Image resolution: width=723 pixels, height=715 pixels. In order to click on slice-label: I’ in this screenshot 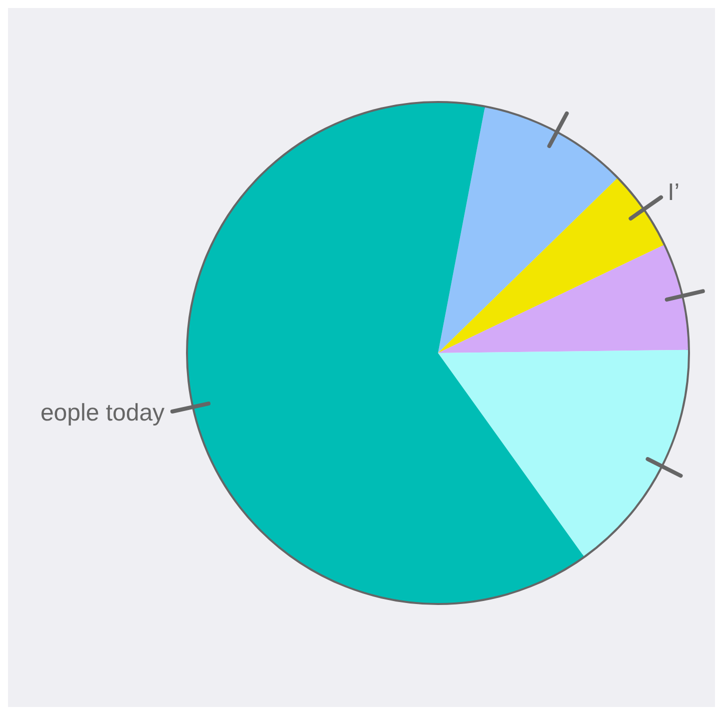, I will do `click(674, 192)`.